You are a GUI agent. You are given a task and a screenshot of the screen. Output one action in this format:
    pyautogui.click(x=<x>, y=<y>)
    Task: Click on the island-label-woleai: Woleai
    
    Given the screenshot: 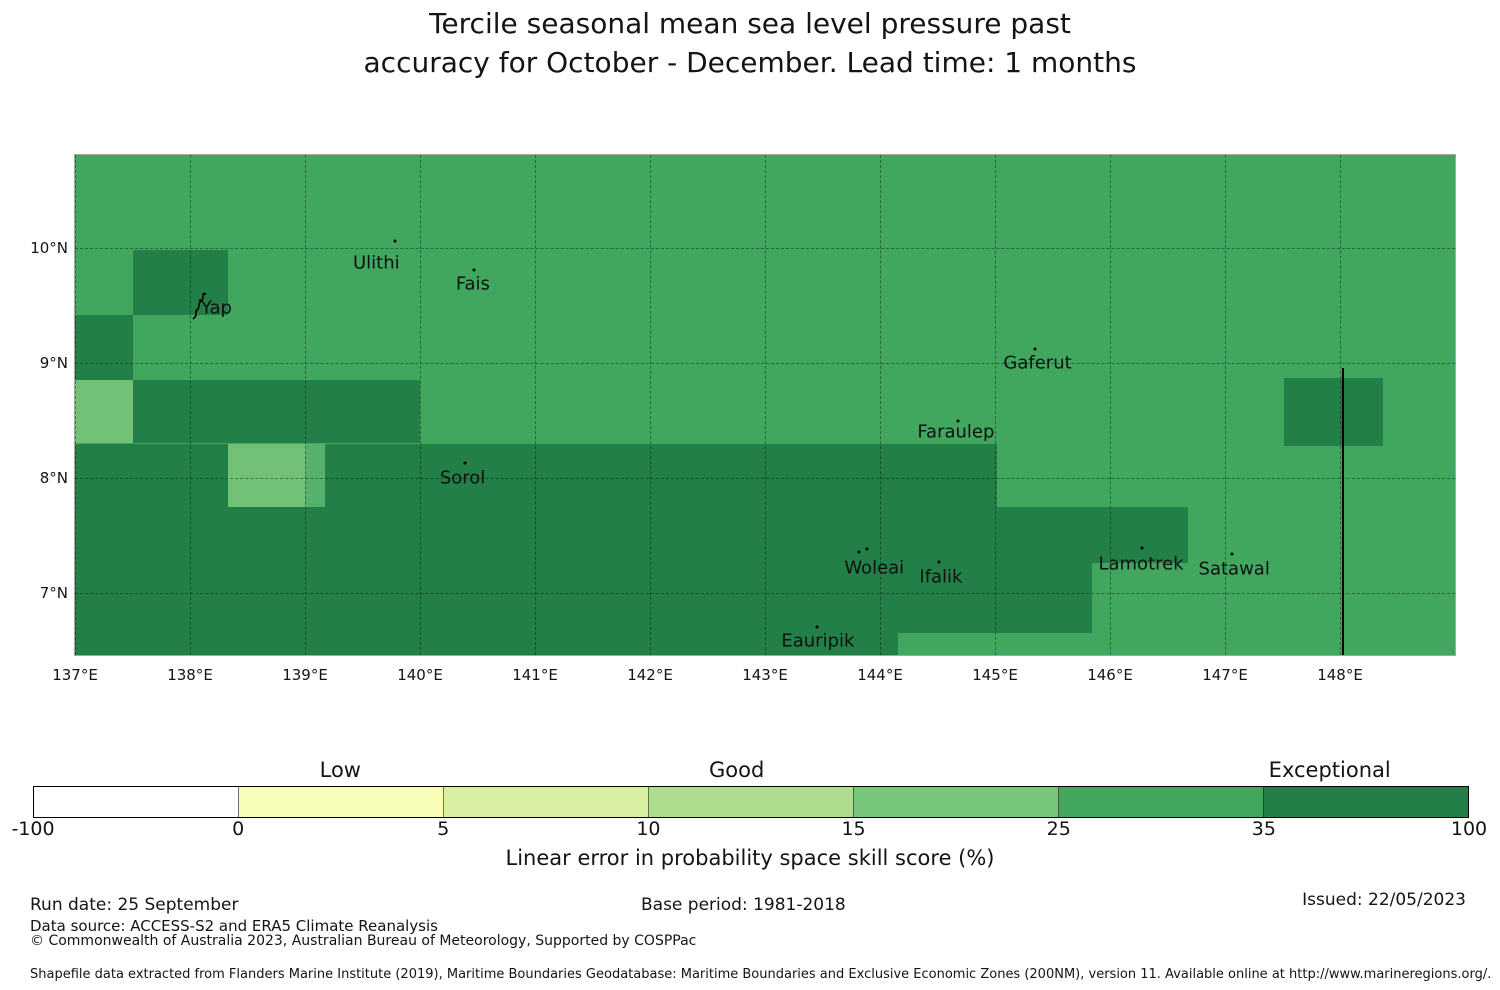 What is the action you would take?
    pyautogui.click(x=874, y=568)
    